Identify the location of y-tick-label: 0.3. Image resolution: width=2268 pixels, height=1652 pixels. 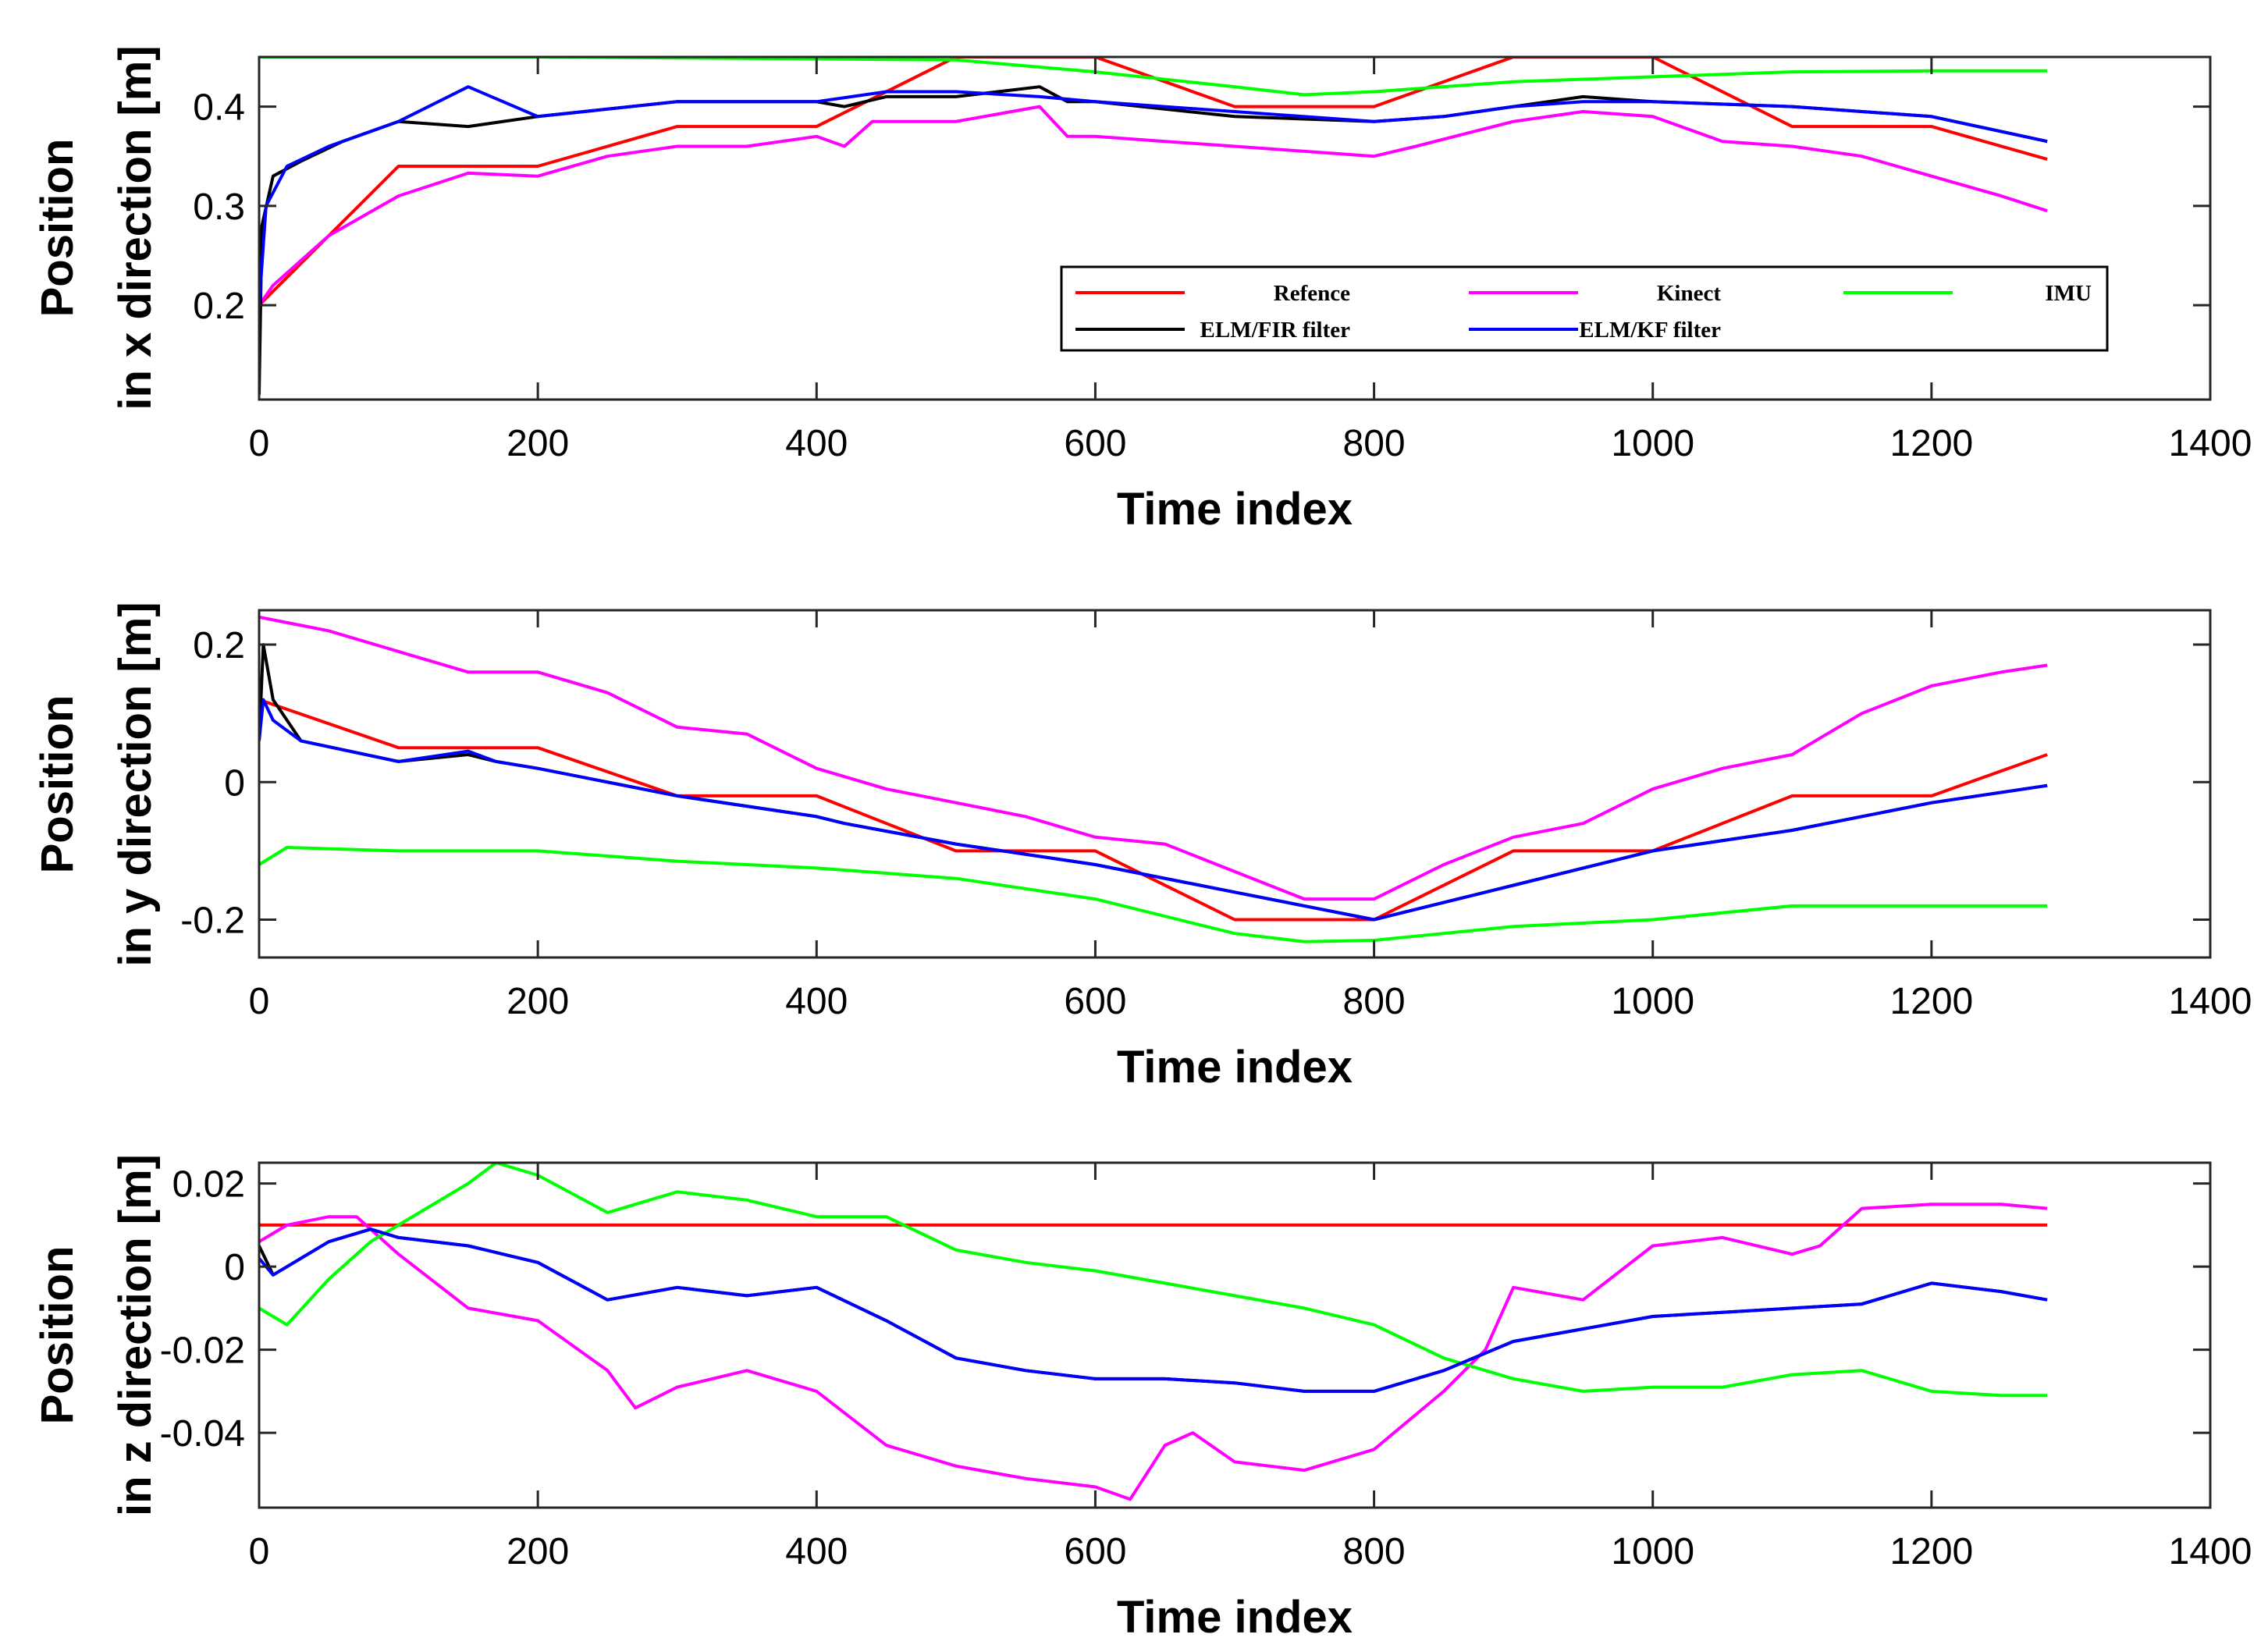
(219, 207).